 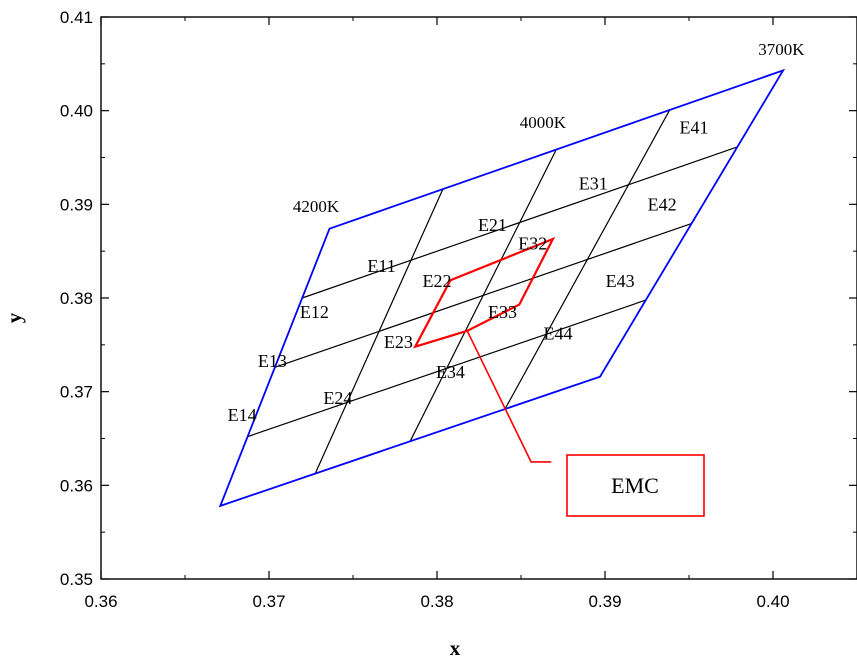 What do you see at coordinates (450, 372) in the screenshot?
I see `bin-label-e34: E34` at bounding box center [450, 372].